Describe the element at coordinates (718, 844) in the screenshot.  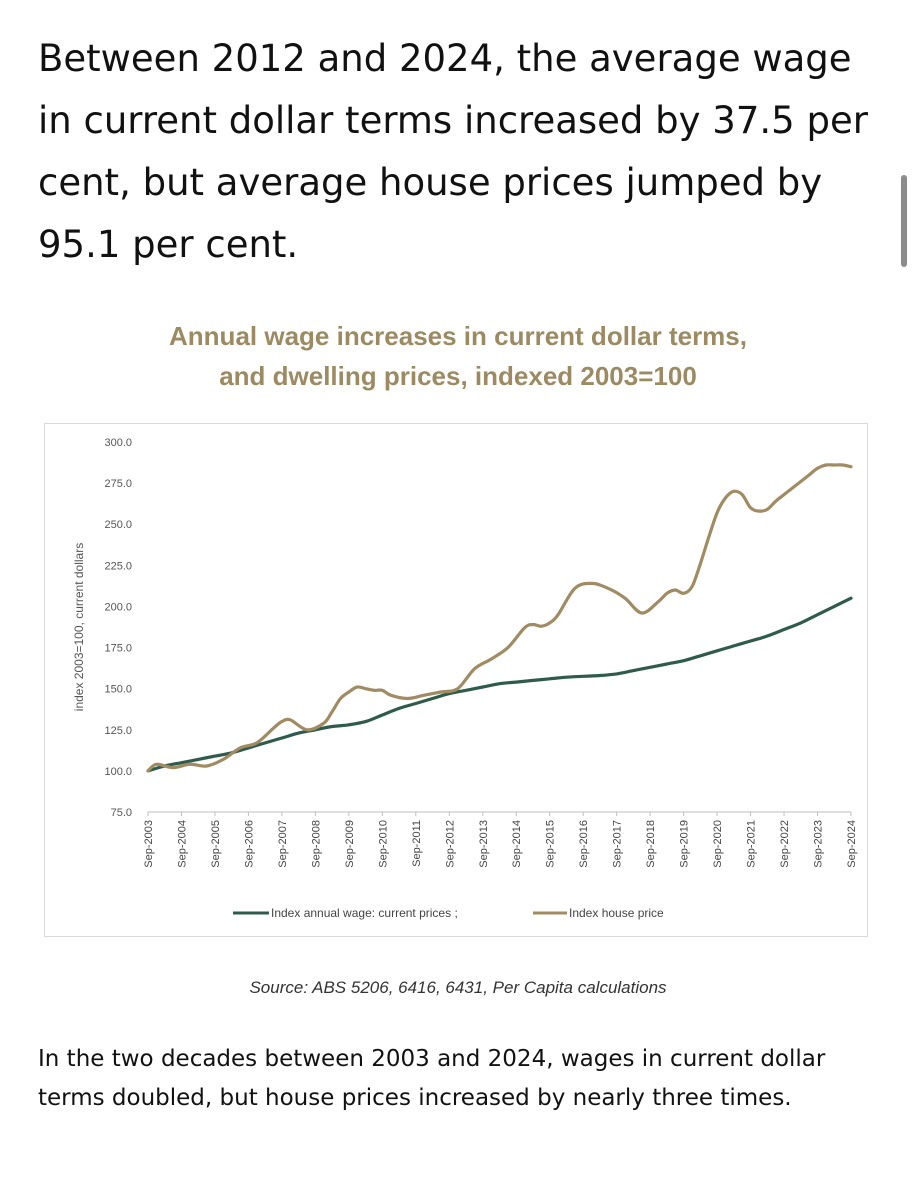
I see `x-tick-label: Sep-2020` at that location.